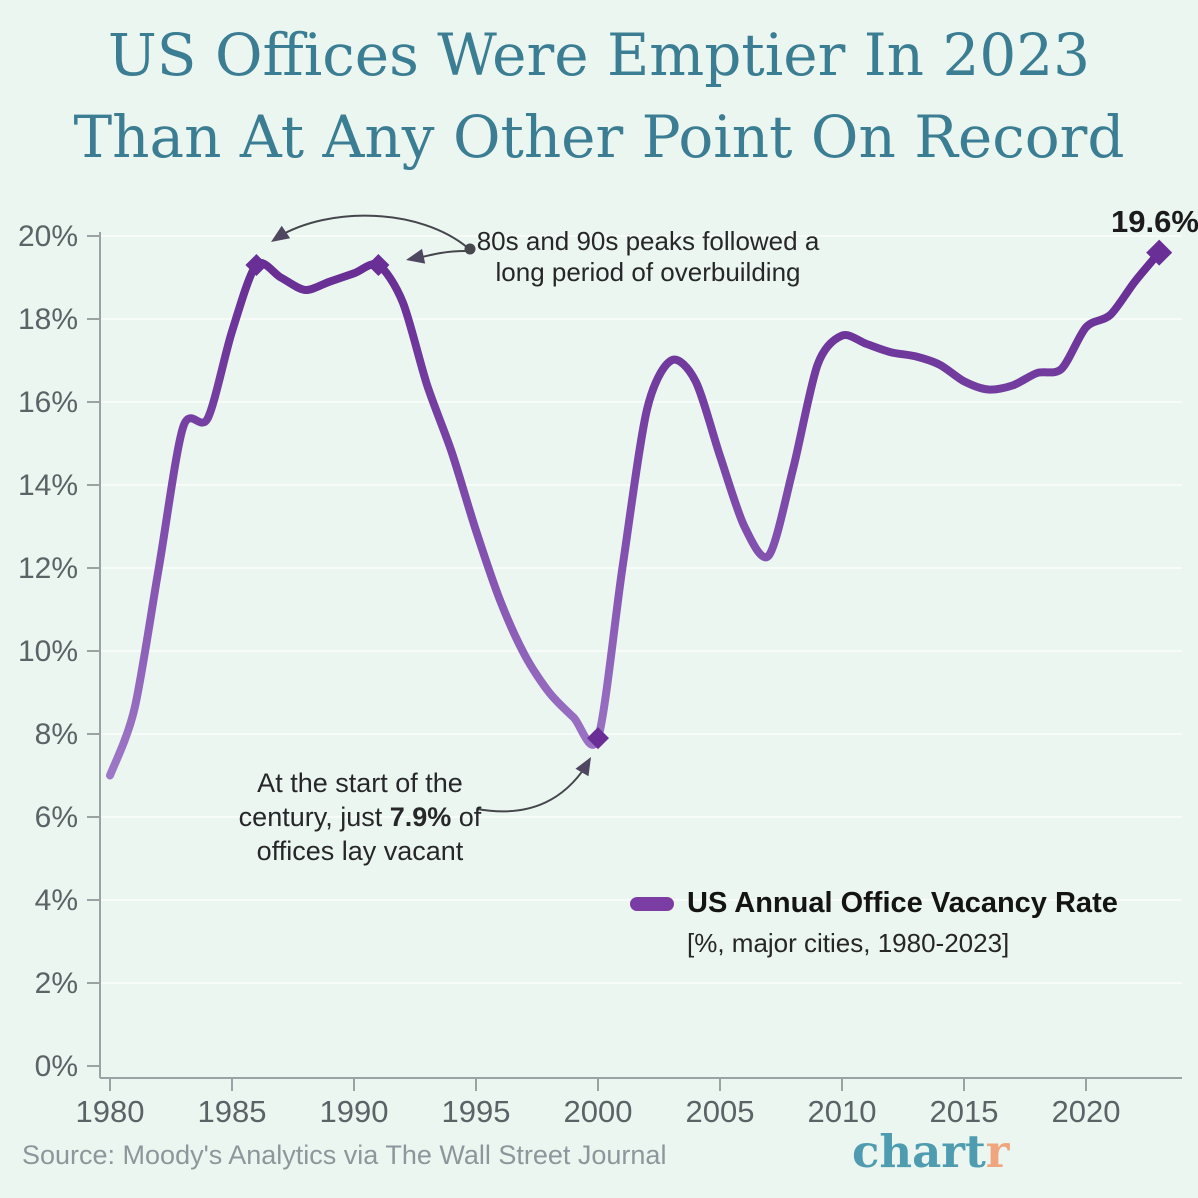 The height and width of the screenshot is (1198, 1198). What do you see at coordinates (848, 943) in the screenshot?
I see `legend-sublabel: [%, major cities, 1980-2023]` at bounding box center [848, 943].